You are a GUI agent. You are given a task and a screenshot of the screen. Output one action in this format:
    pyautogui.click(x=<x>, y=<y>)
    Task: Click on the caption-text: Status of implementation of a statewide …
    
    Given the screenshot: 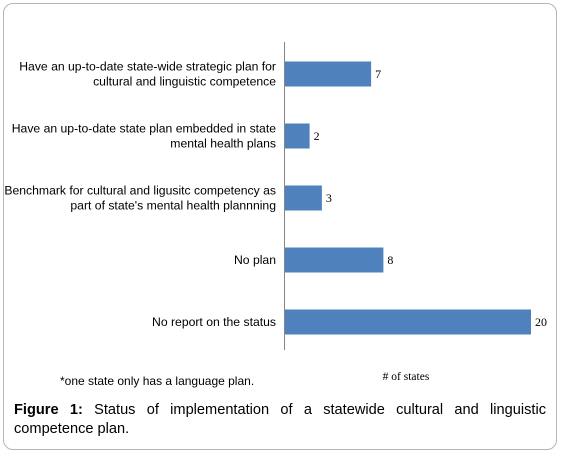 What is the action you would take?
    pyautogui.click(x=280, y=419)
    